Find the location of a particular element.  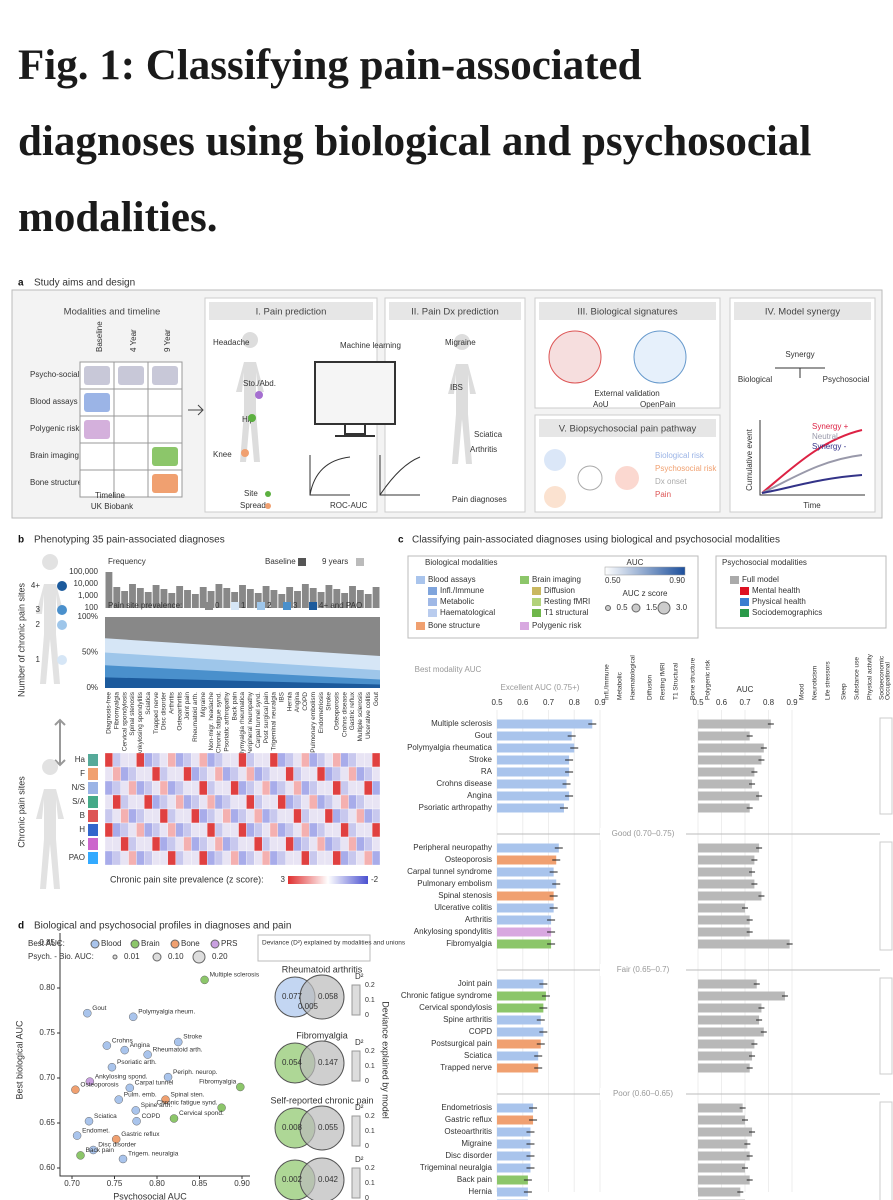

group-label: Good (0.70–0.75) is located at coordinates (643, 833).